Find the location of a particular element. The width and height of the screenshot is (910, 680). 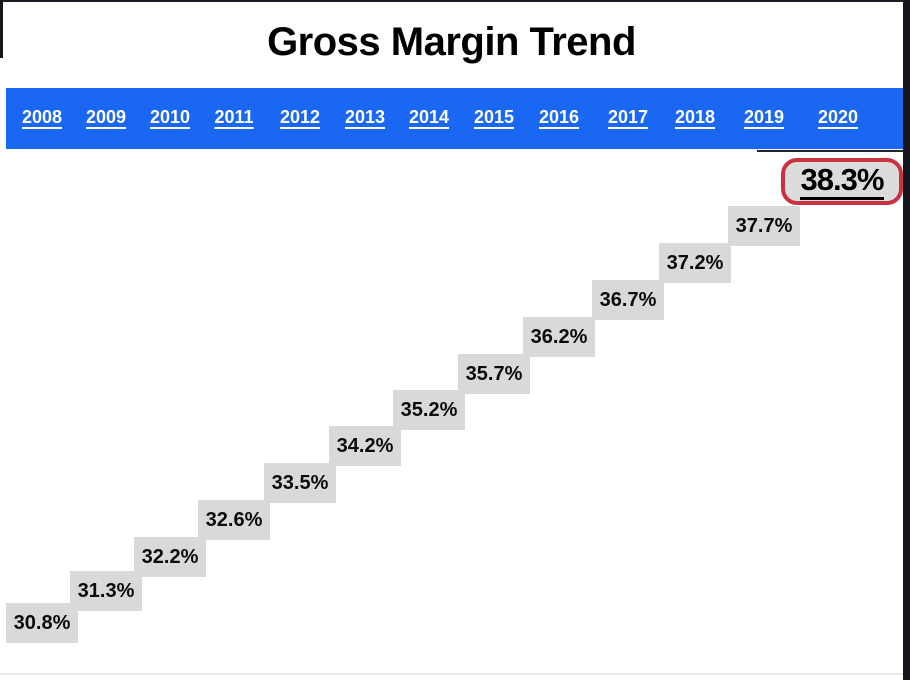

top-border-line is located at coordinates (451, 1).